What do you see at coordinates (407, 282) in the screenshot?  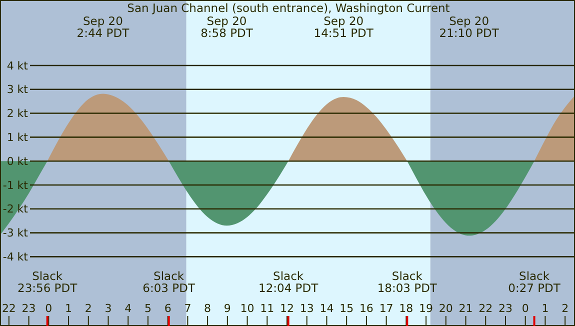 I see `annotation: Slack 18:03 PDT` at bounding box center [407, 282].